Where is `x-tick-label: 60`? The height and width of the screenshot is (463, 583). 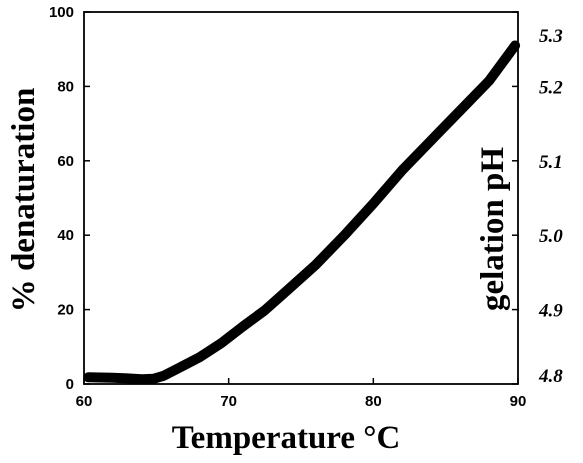 x-tick-label: 60 is located at coordinates (84, 401).